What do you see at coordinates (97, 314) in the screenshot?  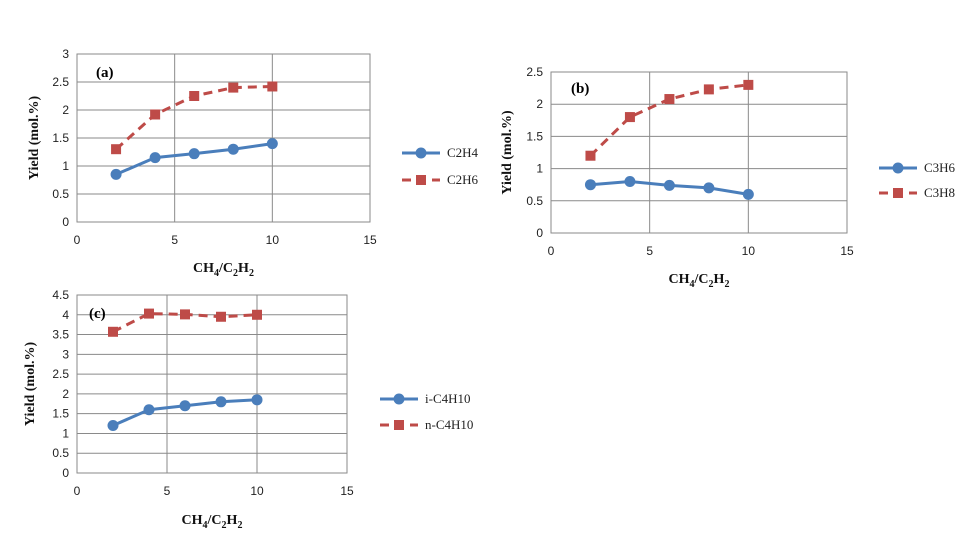 I see `panel-label: (c)` at bounding box center [97, 314].